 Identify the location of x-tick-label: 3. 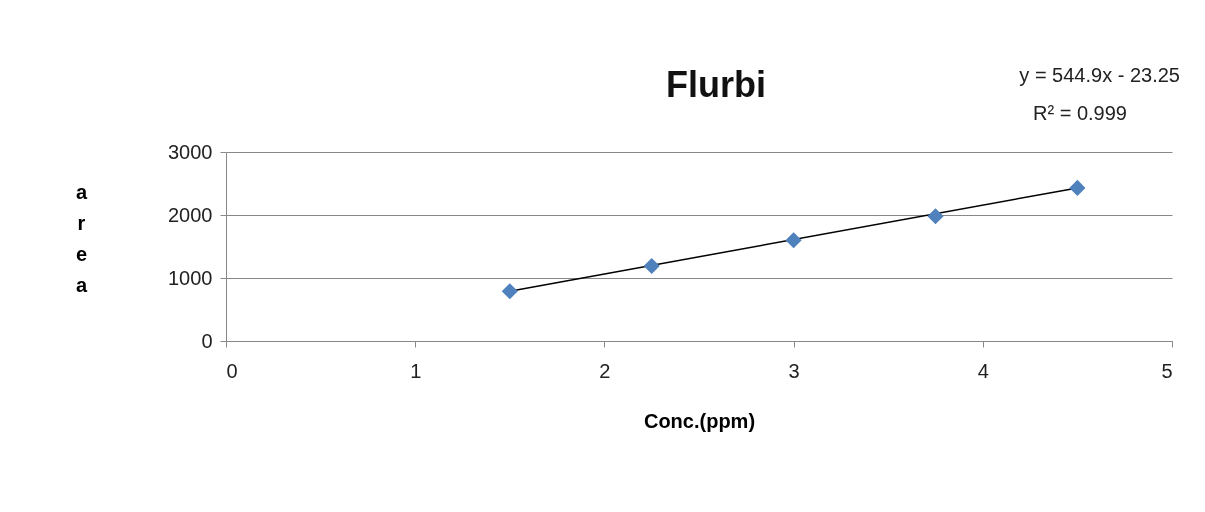
(794, 370).